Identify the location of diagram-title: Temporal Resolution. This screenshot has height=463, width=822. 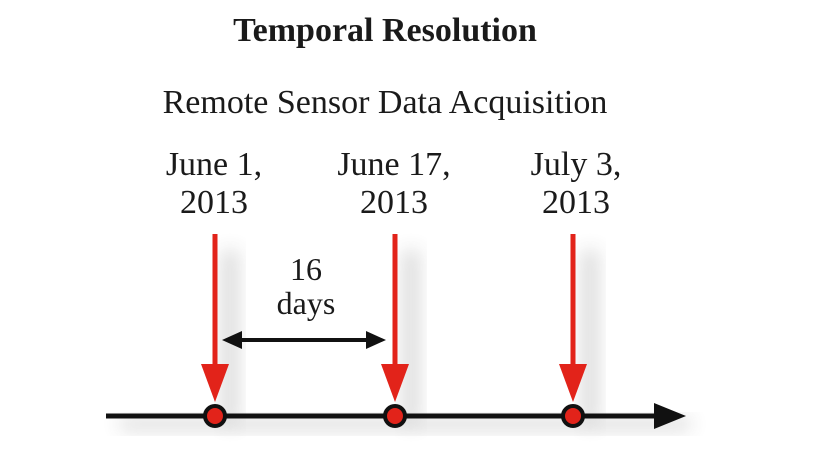
(385, 30).